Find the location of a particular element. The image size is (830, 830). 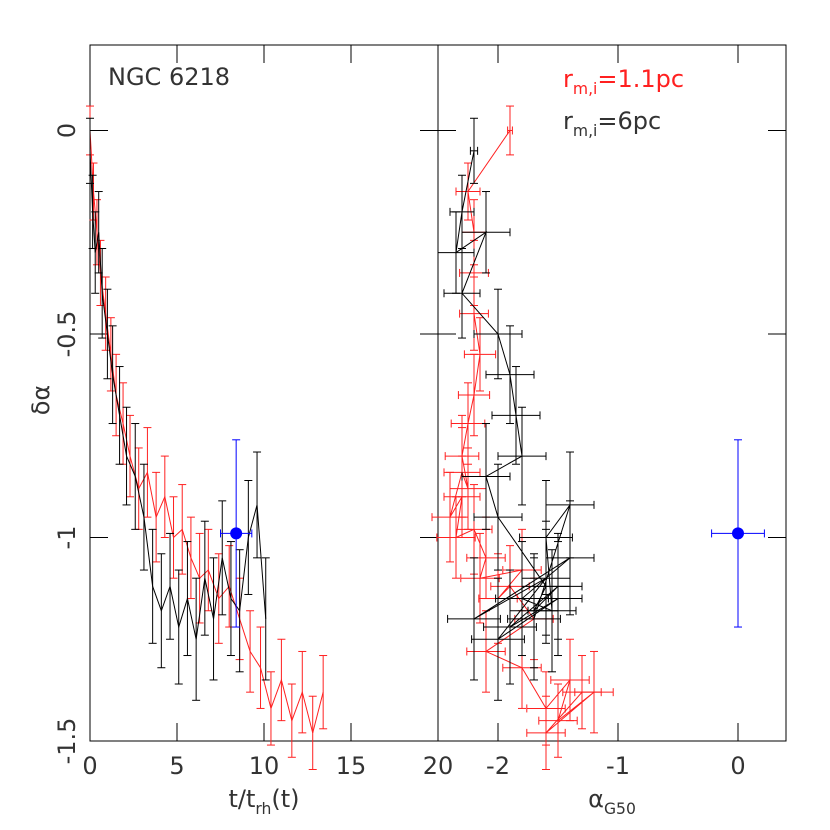

x-axis-label-part: α is located at coordinates (596, 799).